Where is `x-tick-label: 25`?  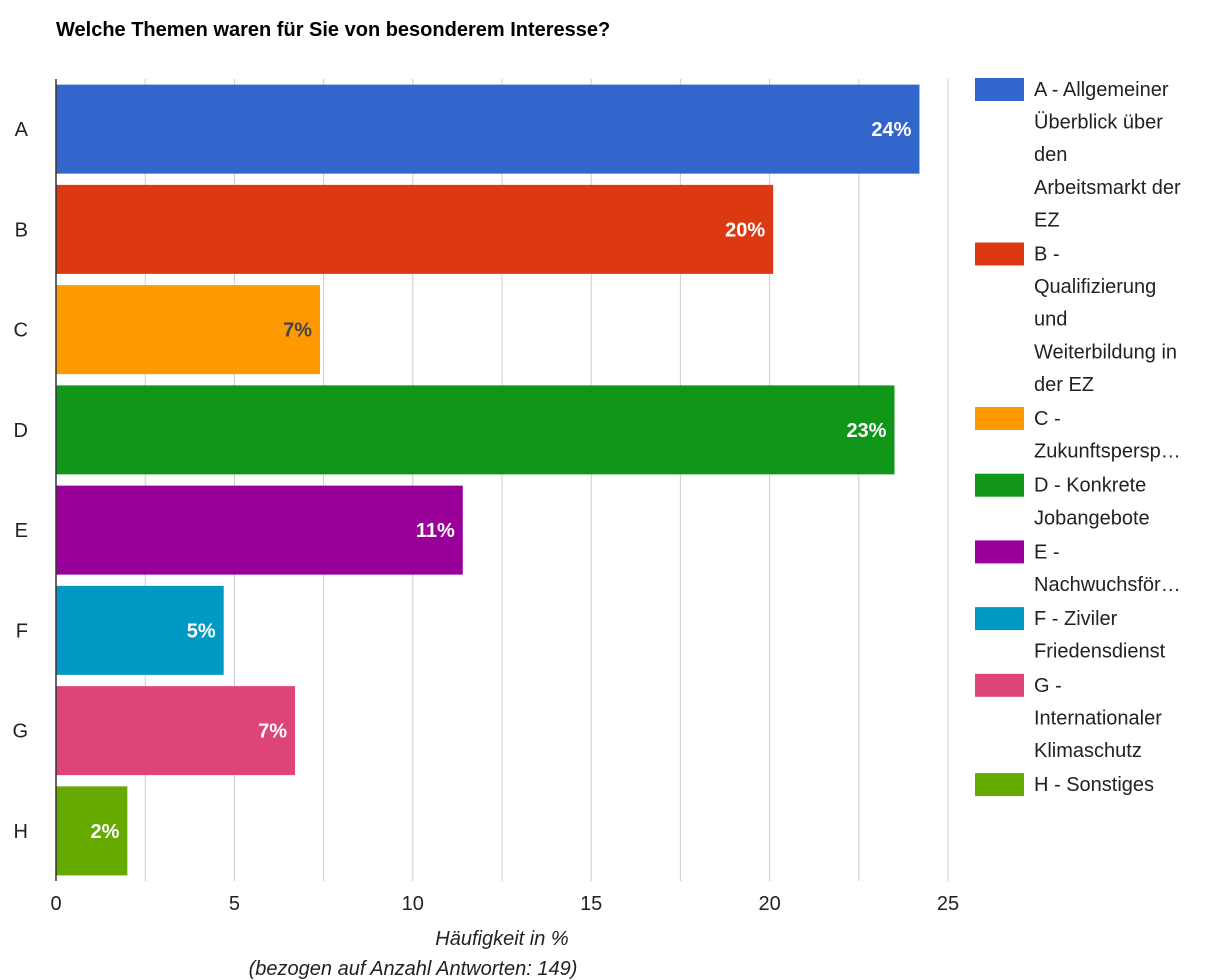
x-tick-label: 25 is located at coordinates (948, 904).